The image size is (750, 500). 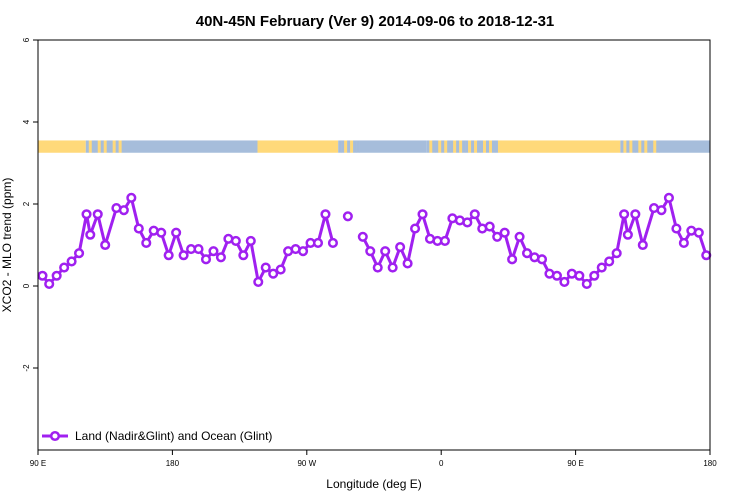 What do you see at coordinates (38, 463) in the screenshot?
I see `x-tick-label: 90 E` at bounding box center [38, 463].